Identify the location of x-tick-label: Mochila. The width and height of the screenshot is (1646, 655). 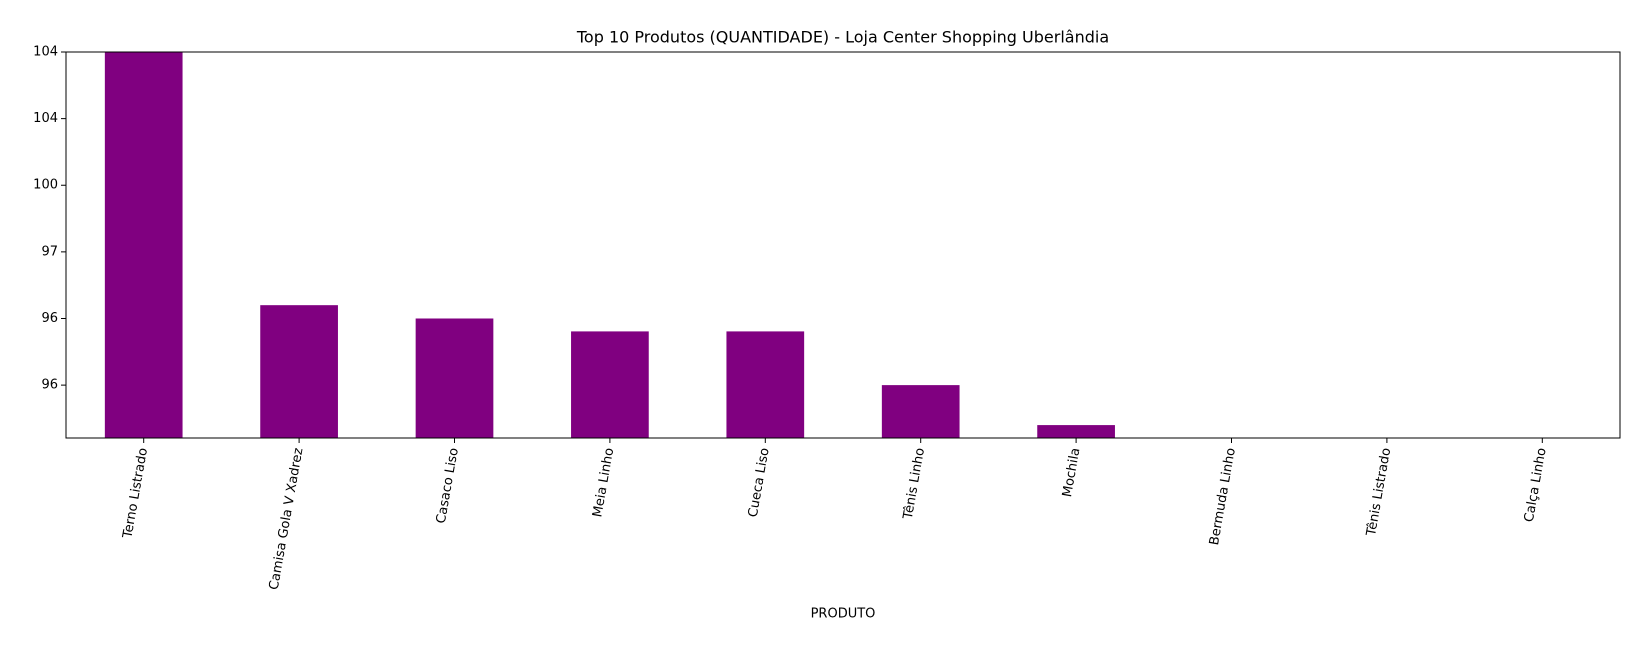
(1071, 473).